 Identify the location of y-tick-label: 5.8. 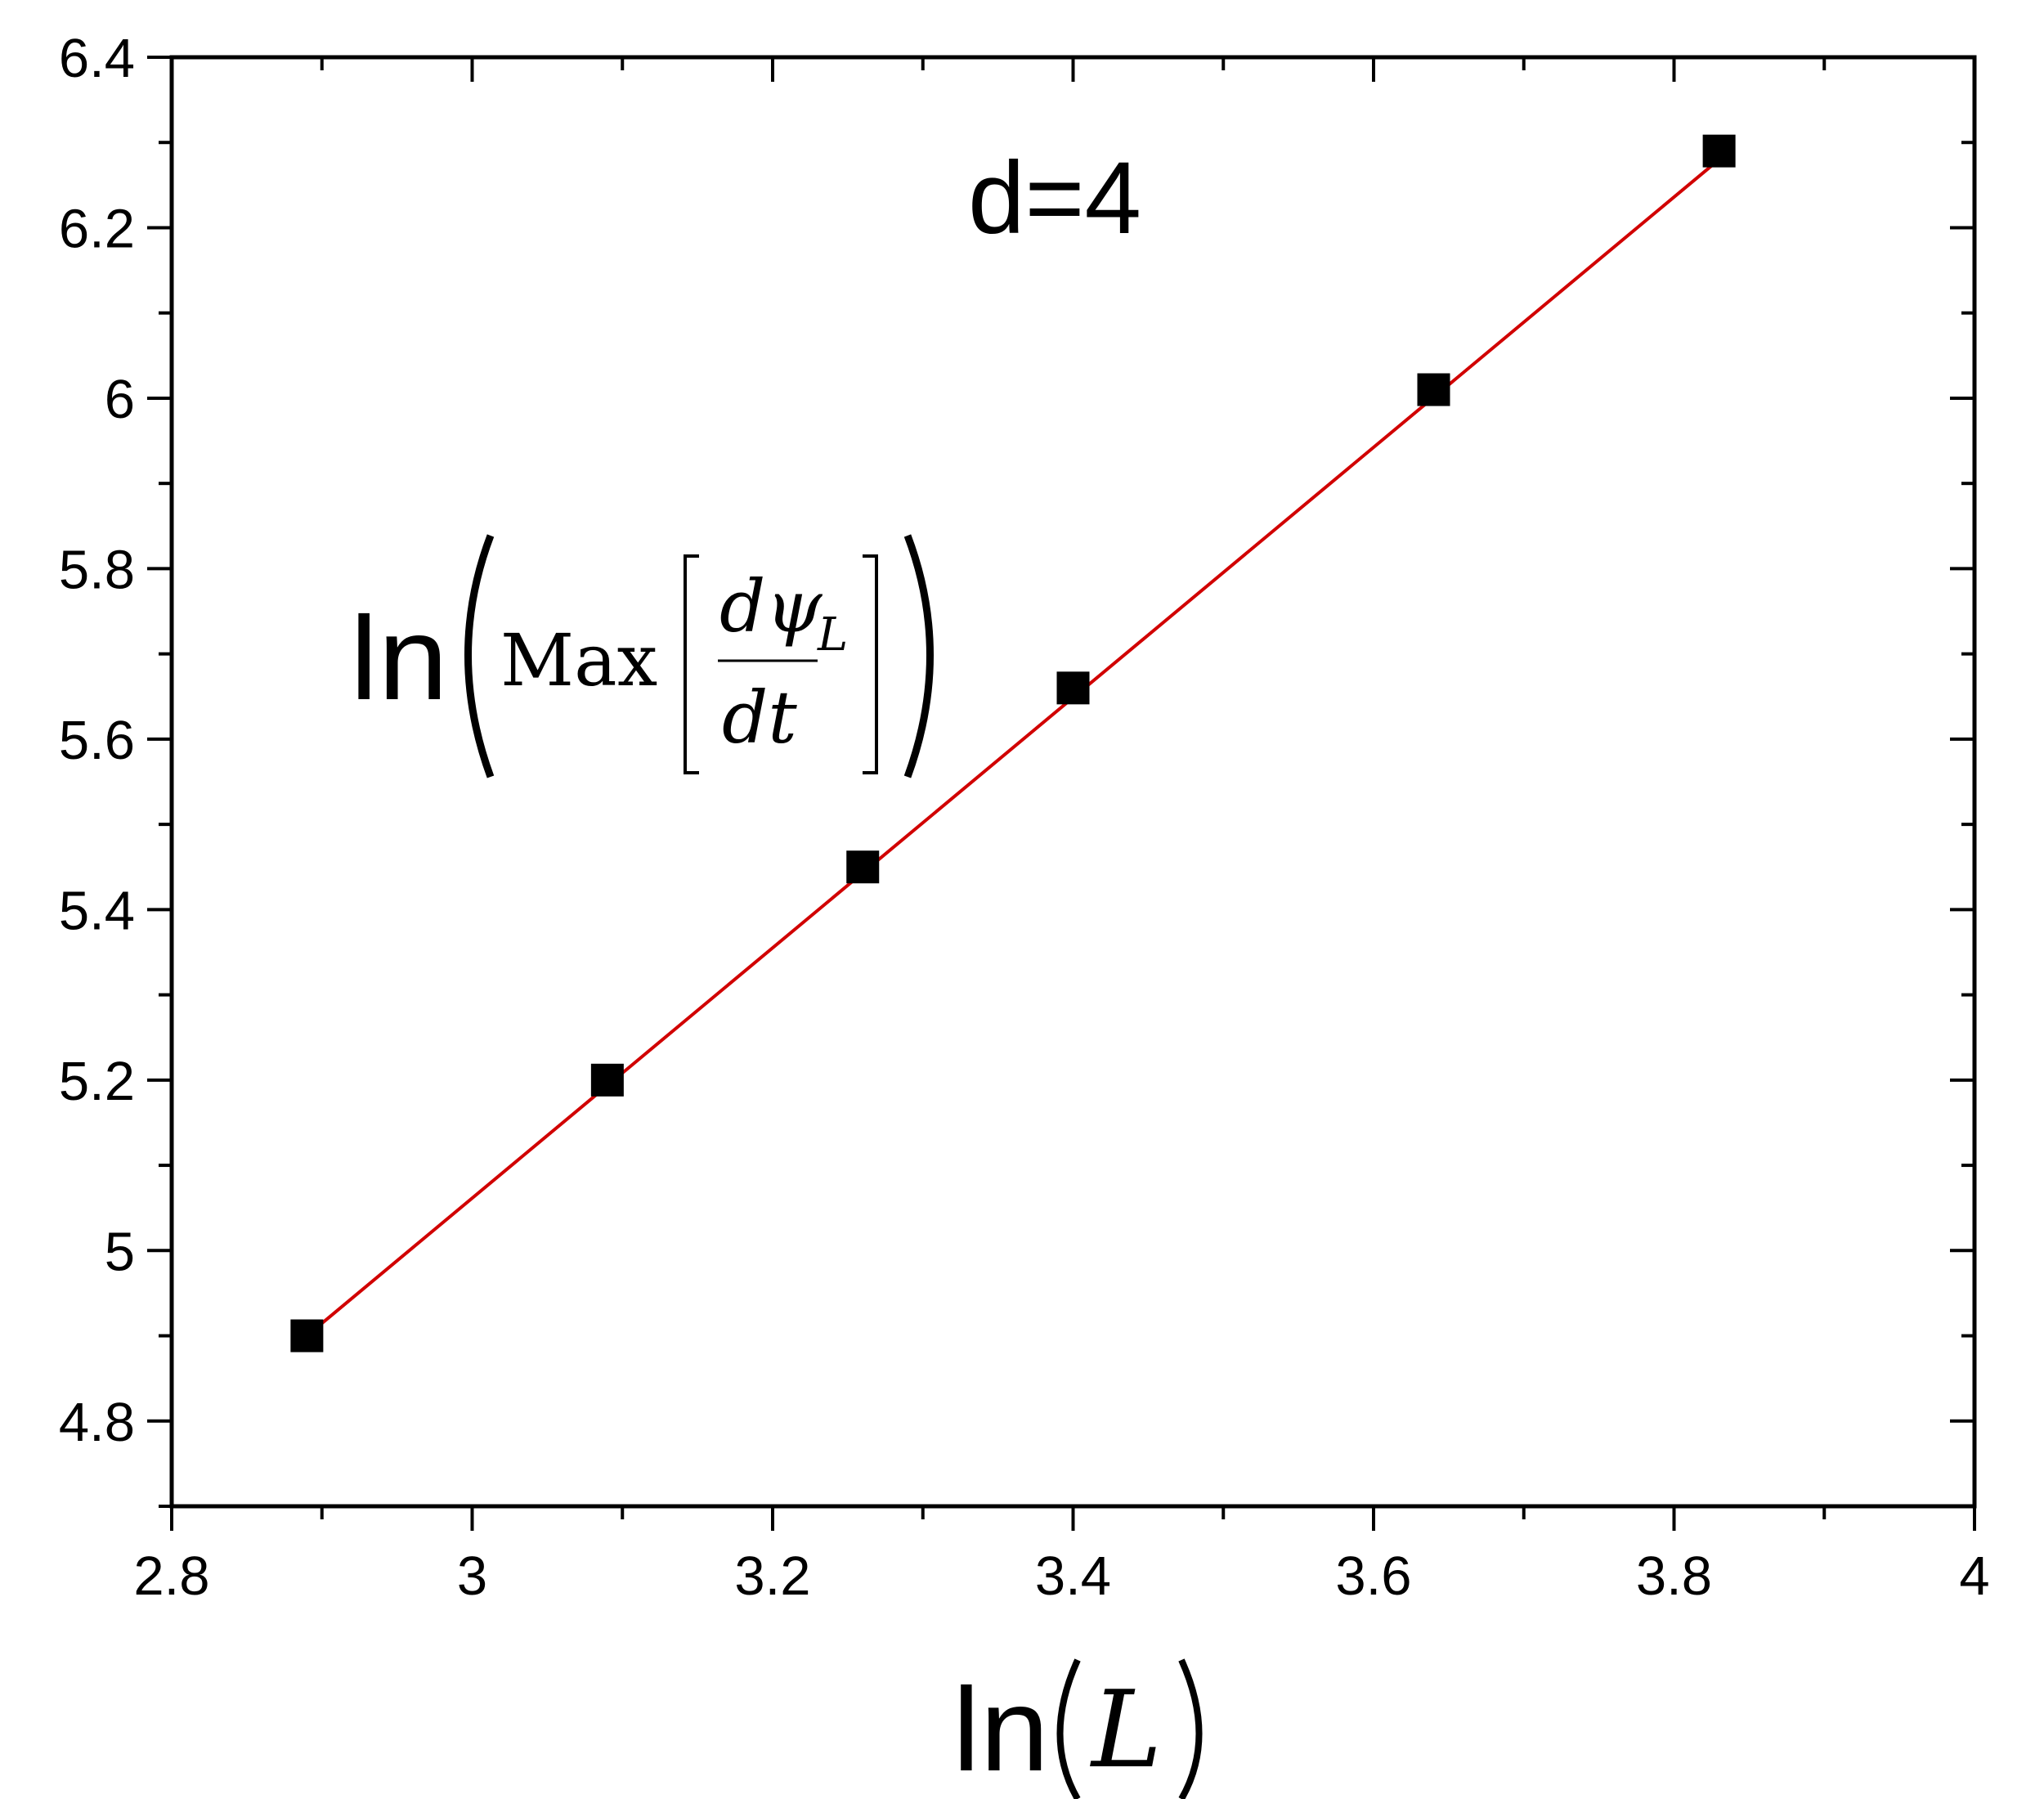
(97, 569).